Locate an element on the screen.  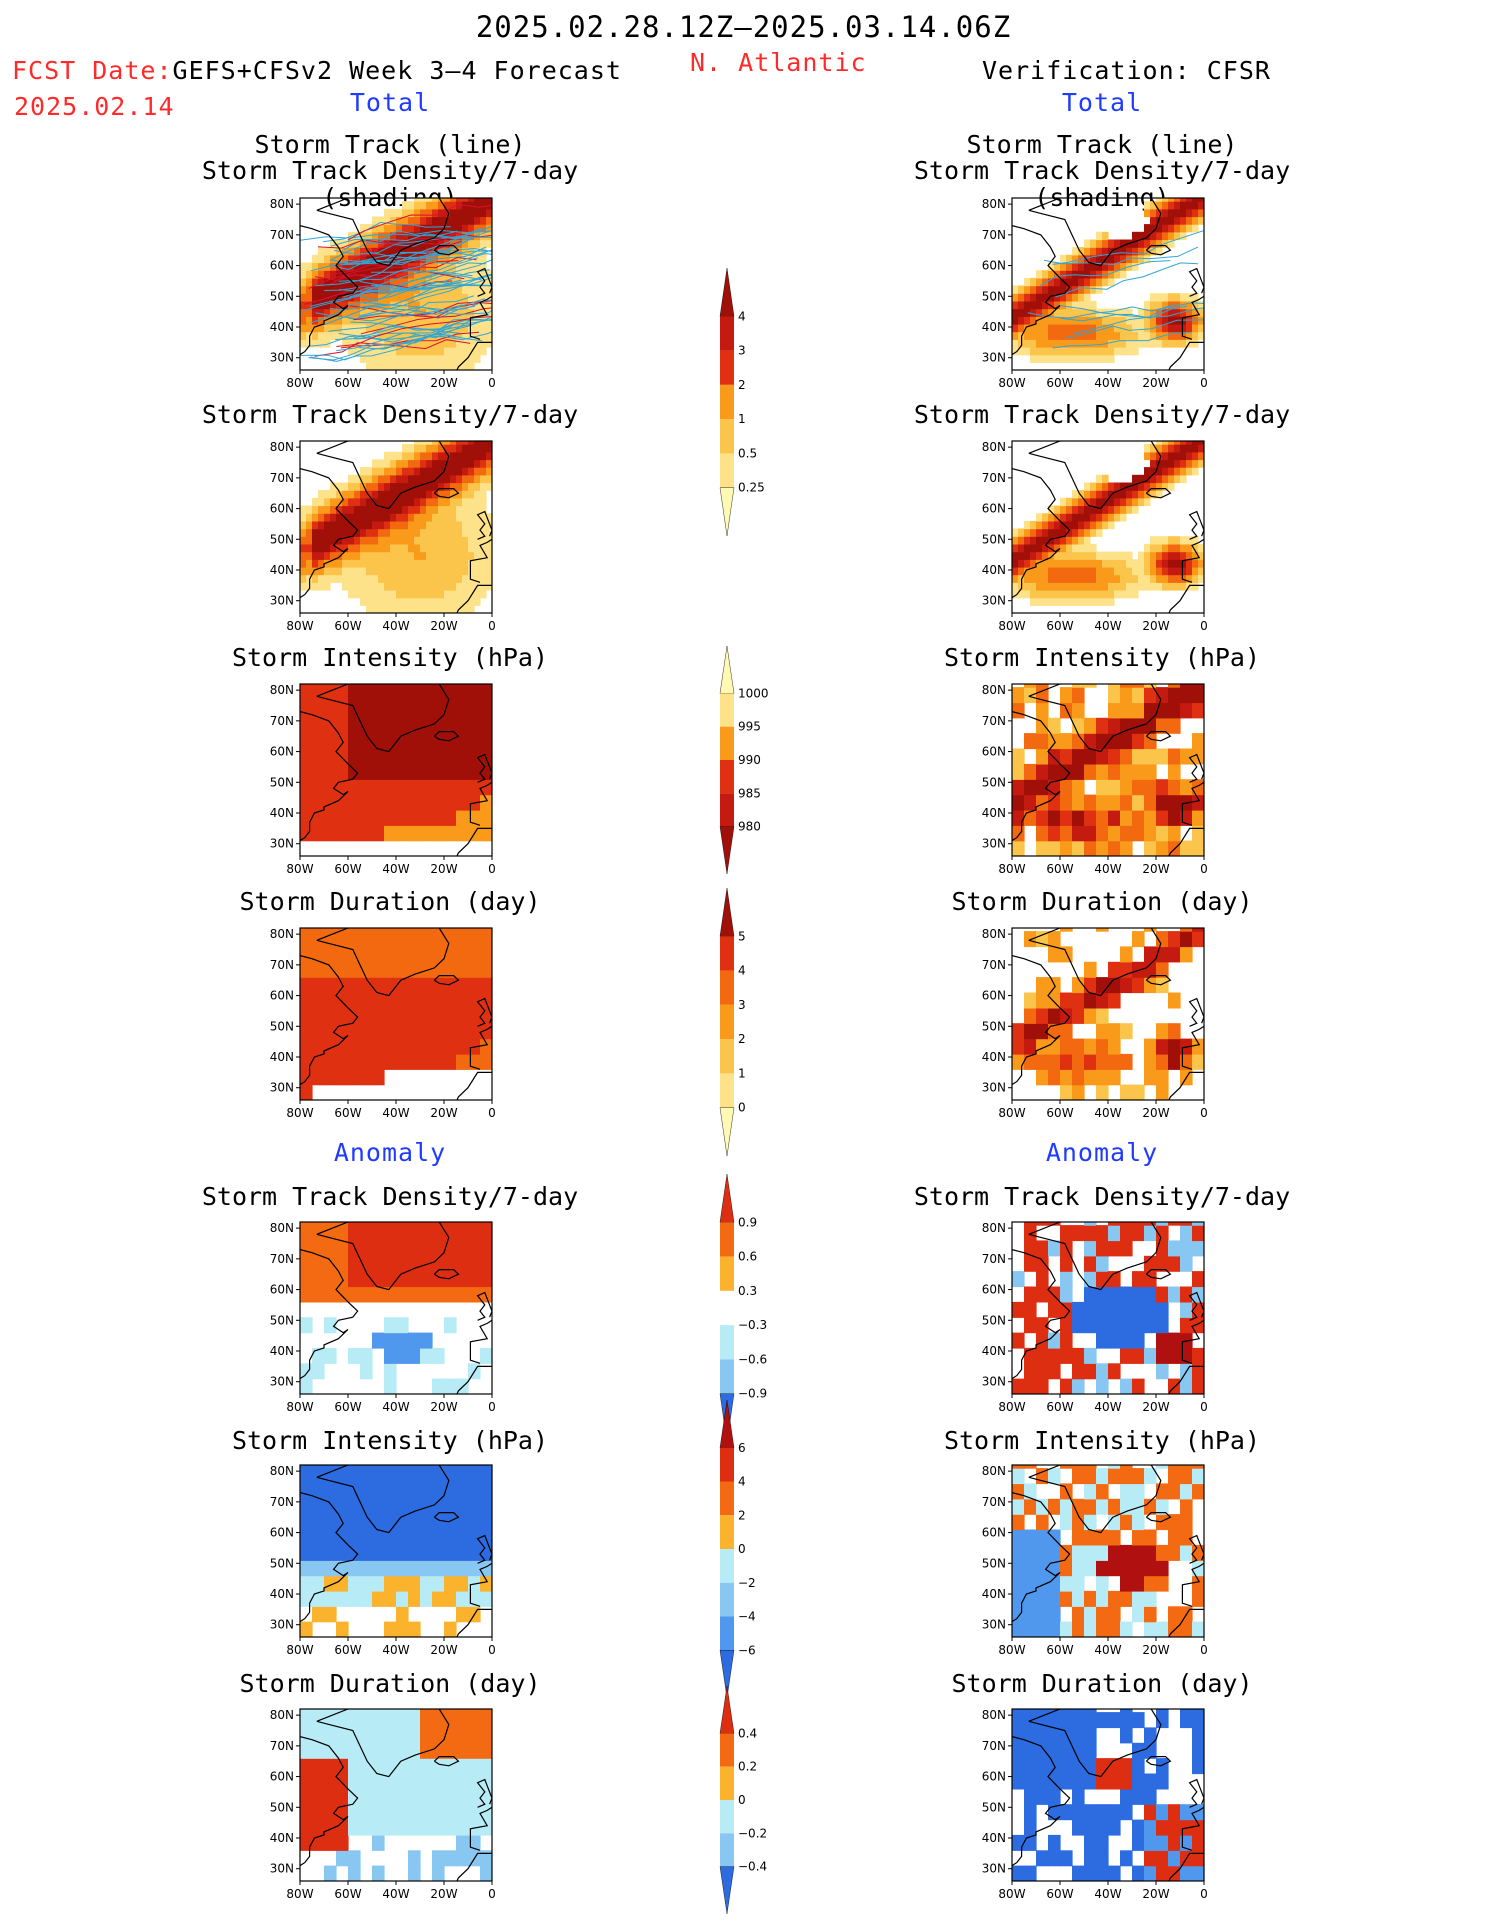
lat-tick-label: 80N is located at coordinates (994, 204).